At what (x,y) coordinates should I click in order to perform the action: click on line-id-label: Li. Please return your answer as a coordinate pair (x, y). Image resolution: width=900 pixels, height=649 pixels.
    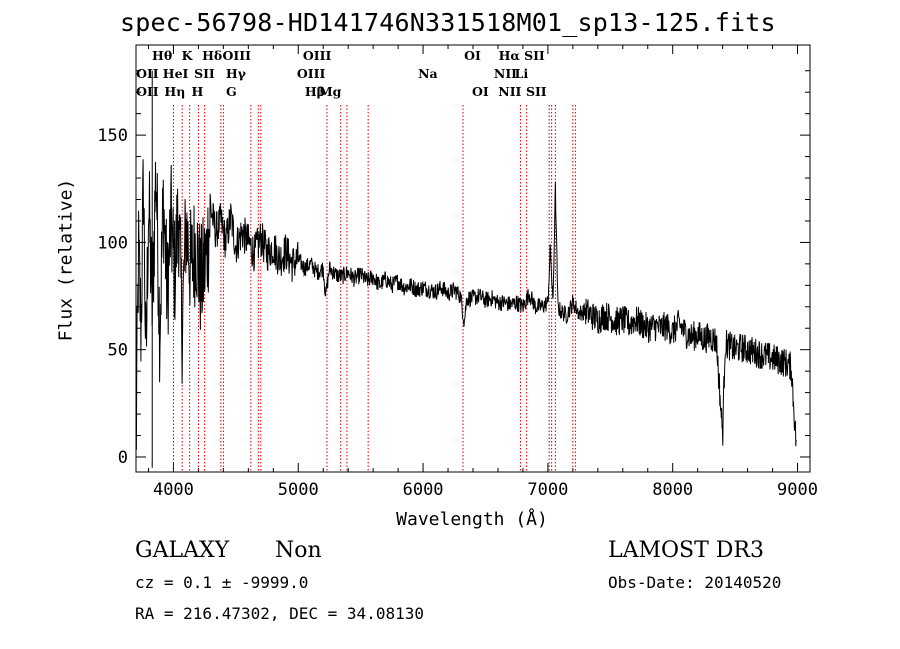
    Looking at the image, I should click on (522, 73).